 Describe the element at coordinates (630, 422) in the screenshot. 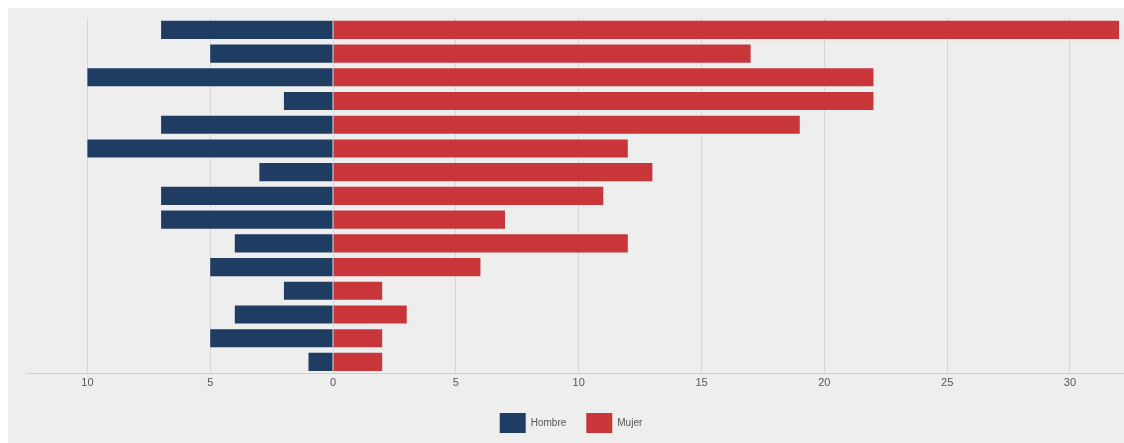

I see `legend-label: Mujer` at that location.